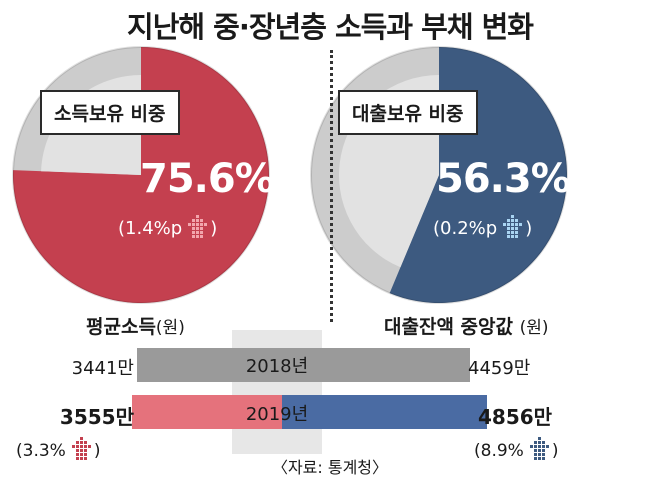 The image size is (660, 480). I want to click on income-unit: (원), so click(170, 328).